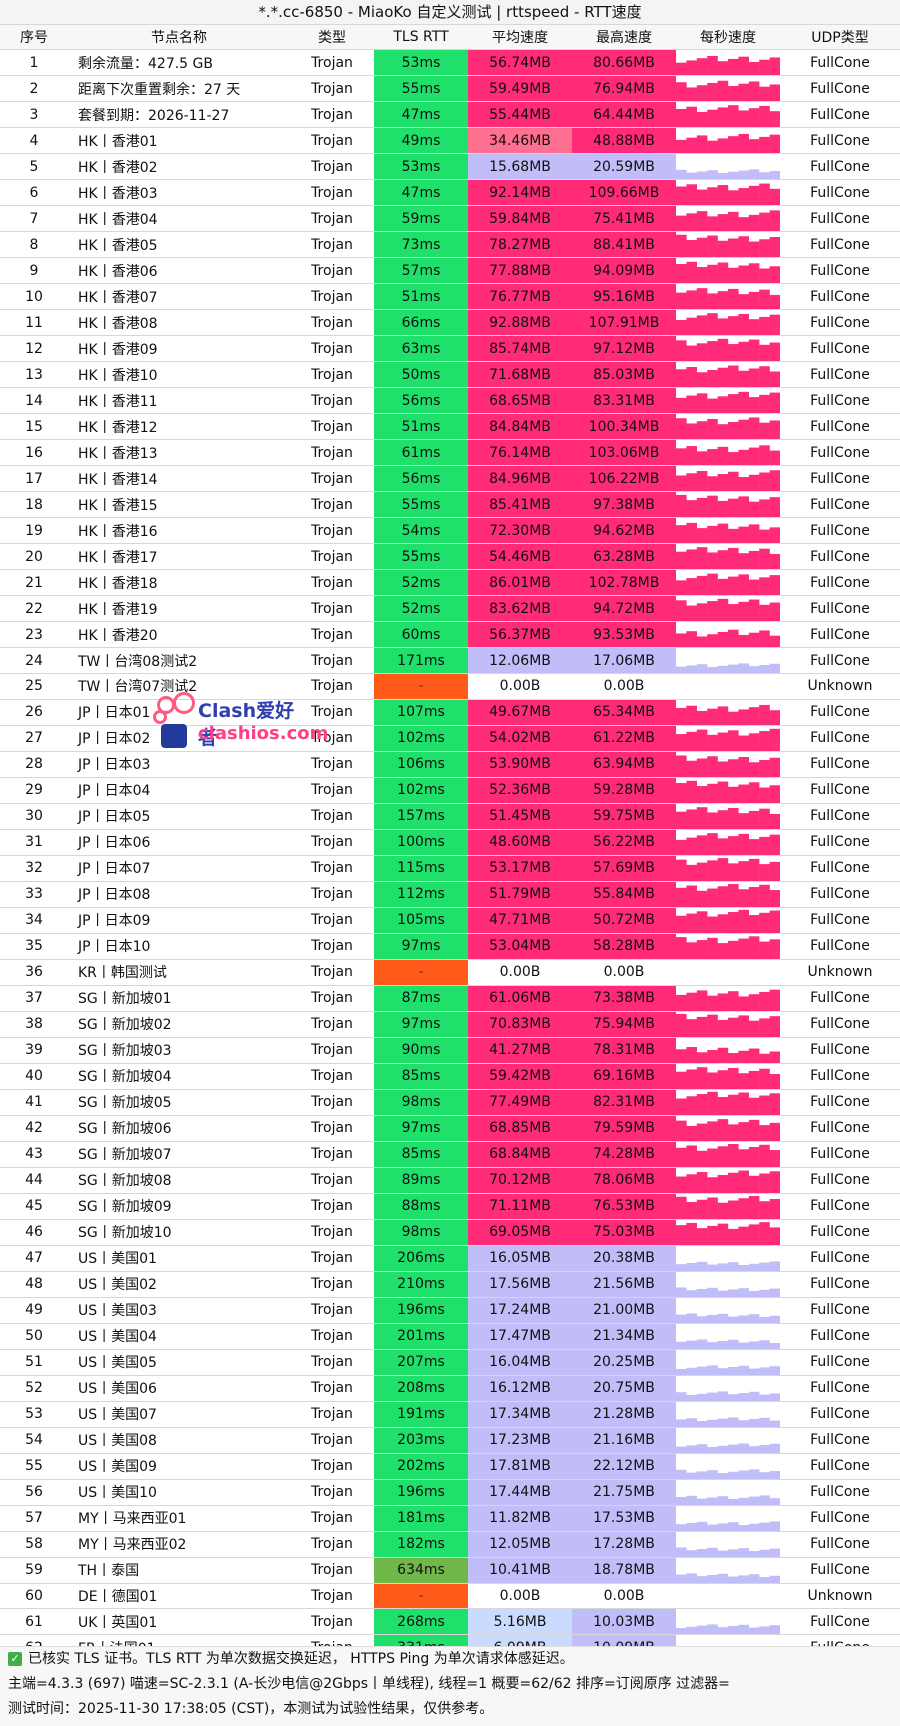 Image resolution: width=900 pixels, height=1726 pixels. Describe the element at coordinates (450, 244) in the screenshot. I see `table-row: 8 HK丨香港05 Trojan 73ms 78.27MB 88.41MB FullCone` at that location.